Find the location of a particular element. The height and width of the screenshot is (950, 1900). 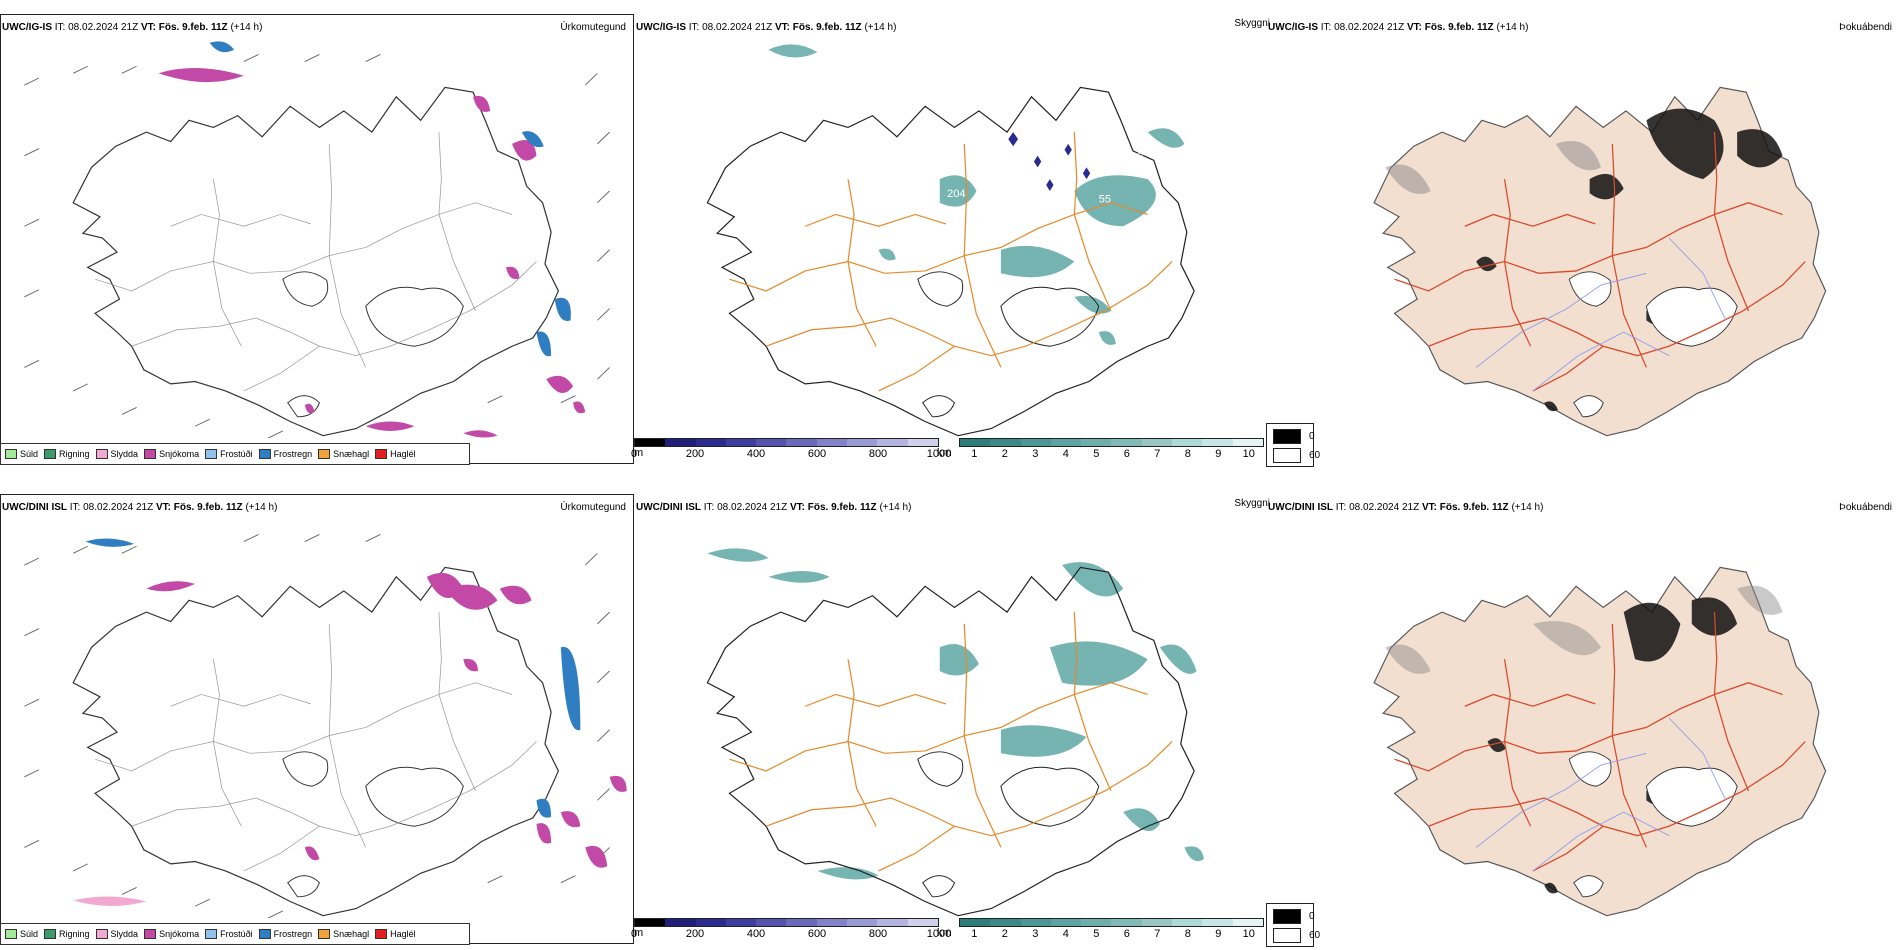

fog-legend-item: 60 is located at coordinates (1296, 455).